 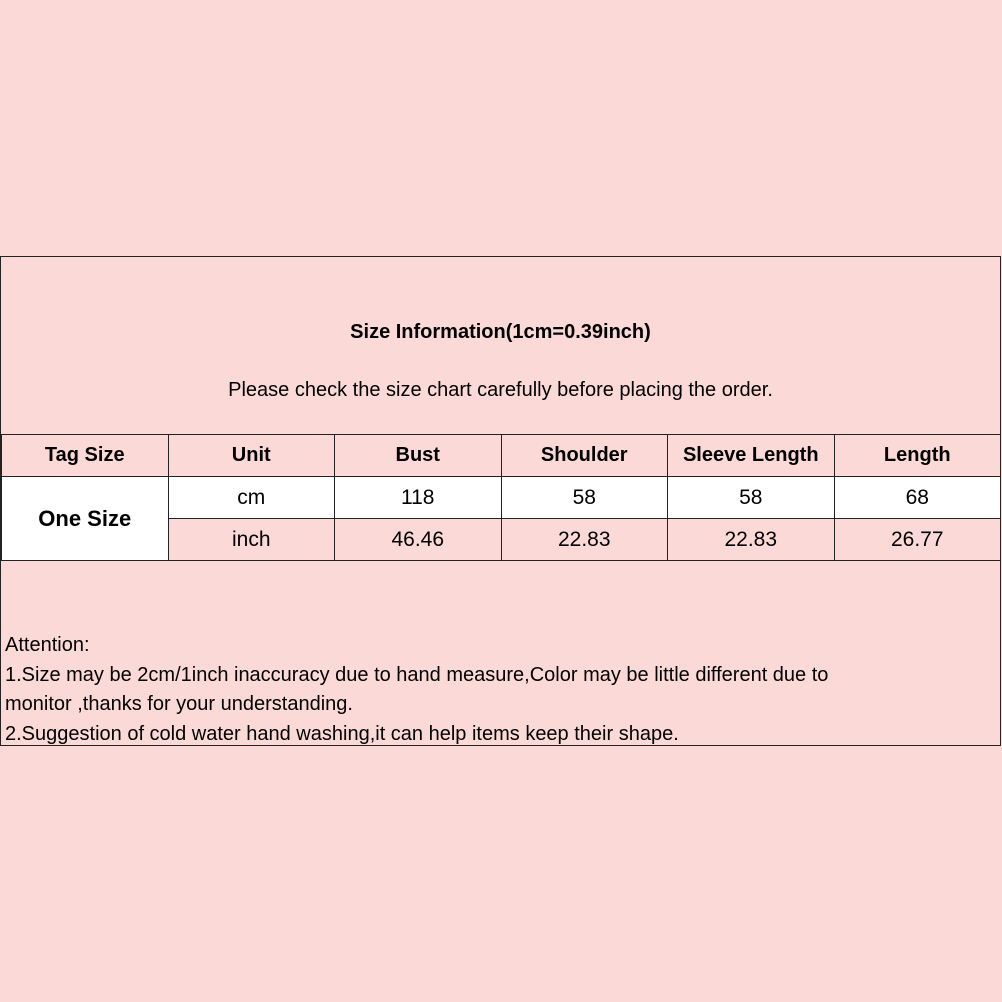 What do you see at coordinates (751, 539) in the screenshot?
I see `sleeve-length-cell: 22.83` at bounding box center [751, 539].